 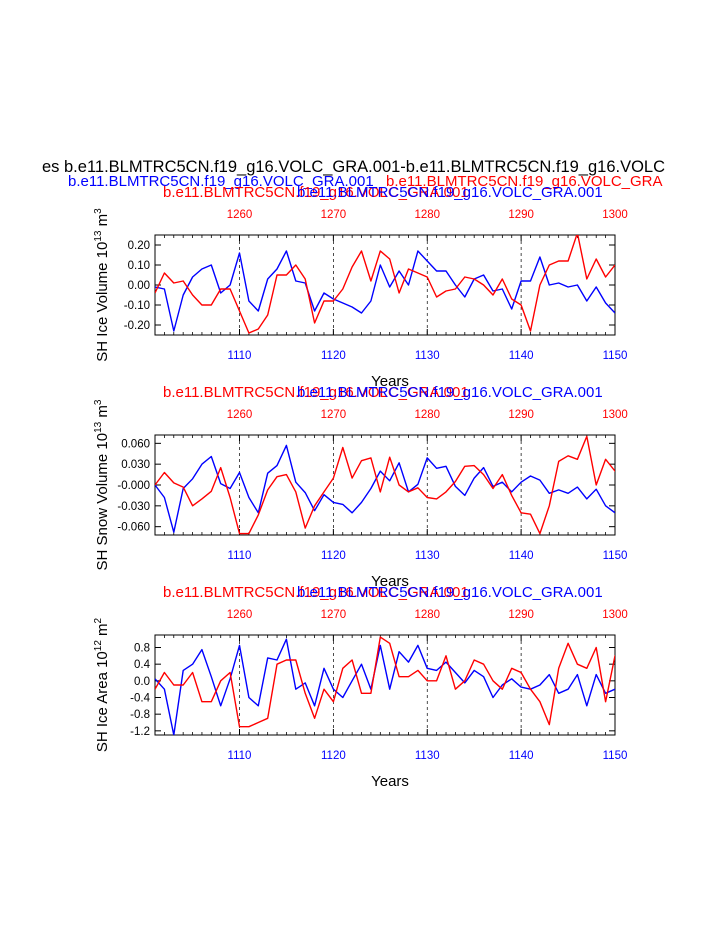 What do you see at coordinates (133, 507) in the screenshot?
I see `y-tick-label: -0.030` at bounding box center [133, 507].